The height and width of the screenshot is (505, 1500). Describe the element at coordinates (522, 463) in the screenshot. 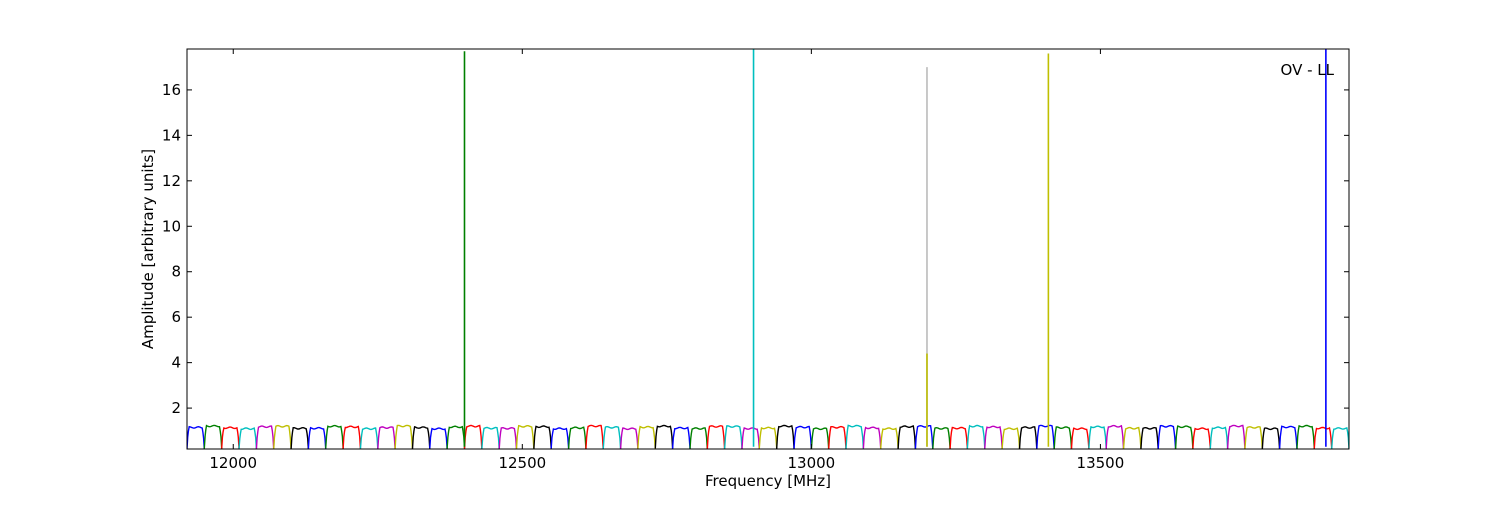

I see `x-tick-label: 12500` at that location.